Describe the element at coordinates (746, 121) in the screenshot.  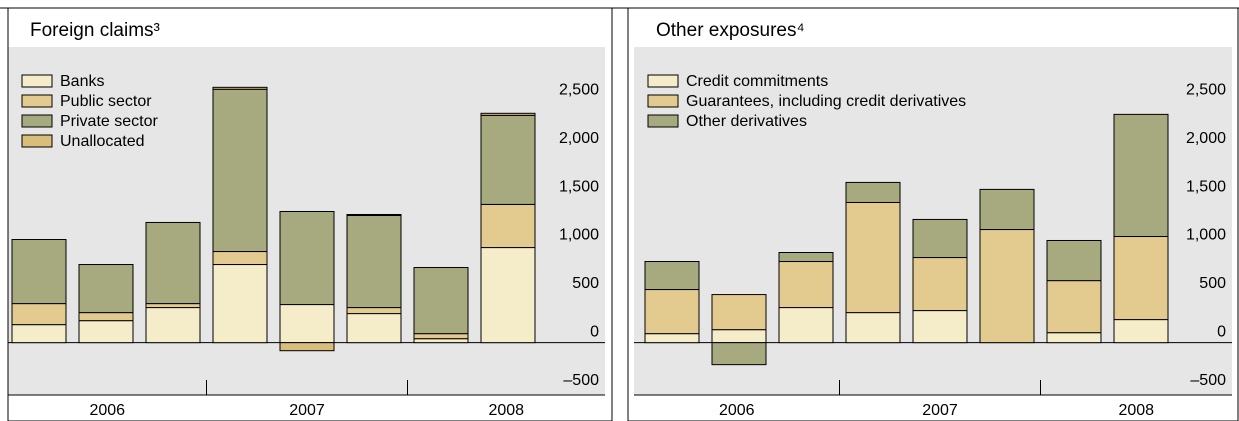
I see `legend-label: Other derivatives` at that location.